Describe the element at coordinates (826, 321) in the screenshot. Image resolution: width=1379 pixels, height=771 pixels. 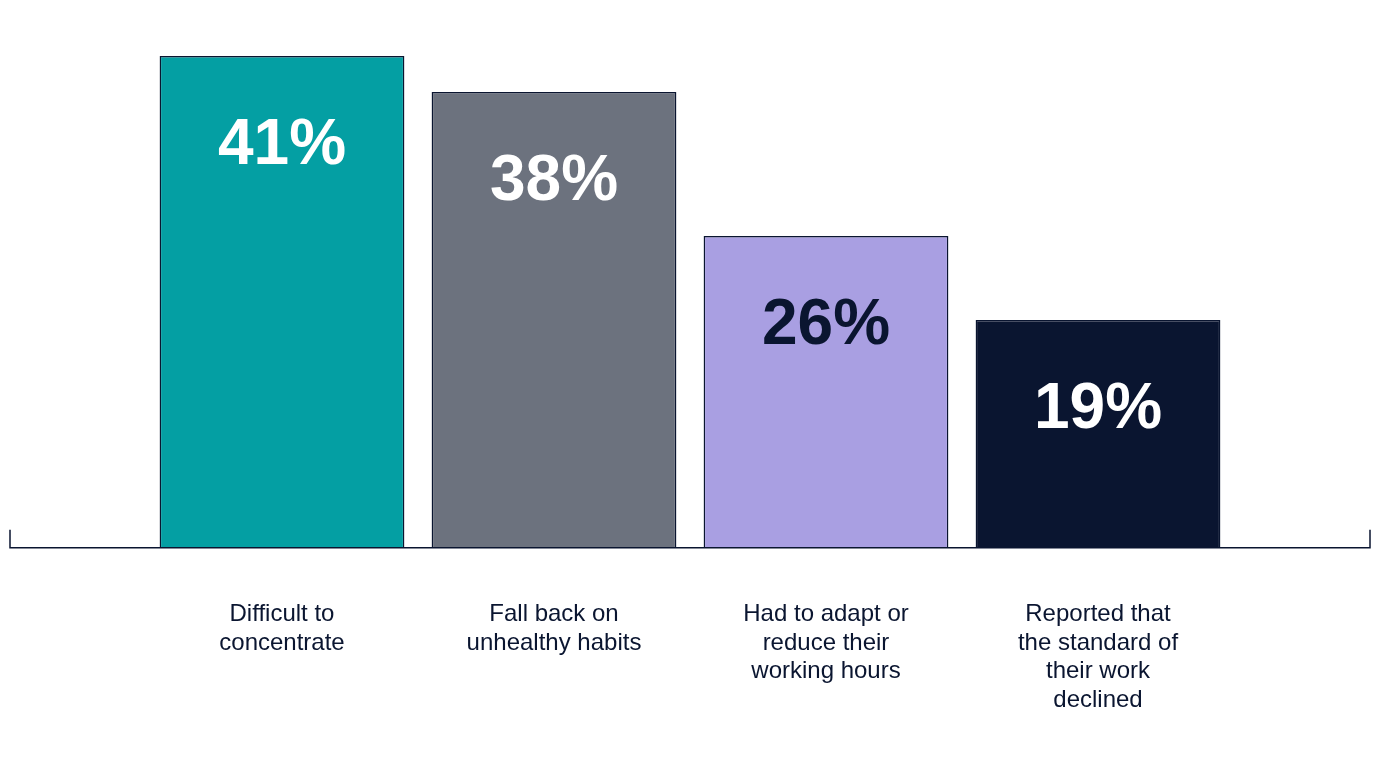
I see `data-label: 26%` at that location.